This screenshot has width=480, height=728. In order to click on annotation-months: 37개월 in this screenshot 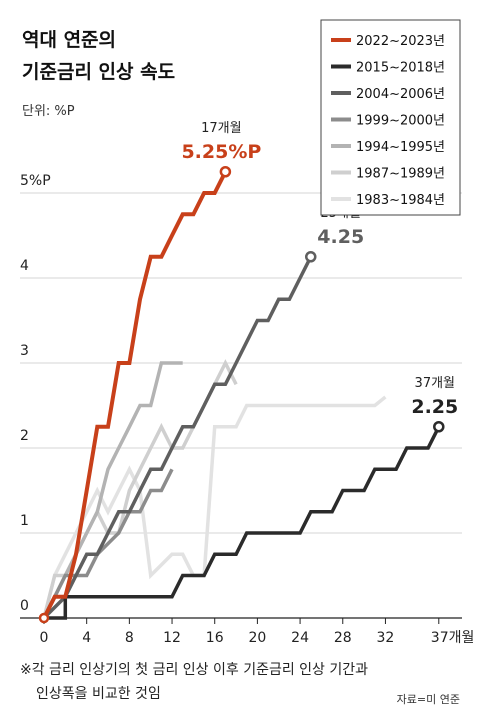, I will do `click(435, 383)`.